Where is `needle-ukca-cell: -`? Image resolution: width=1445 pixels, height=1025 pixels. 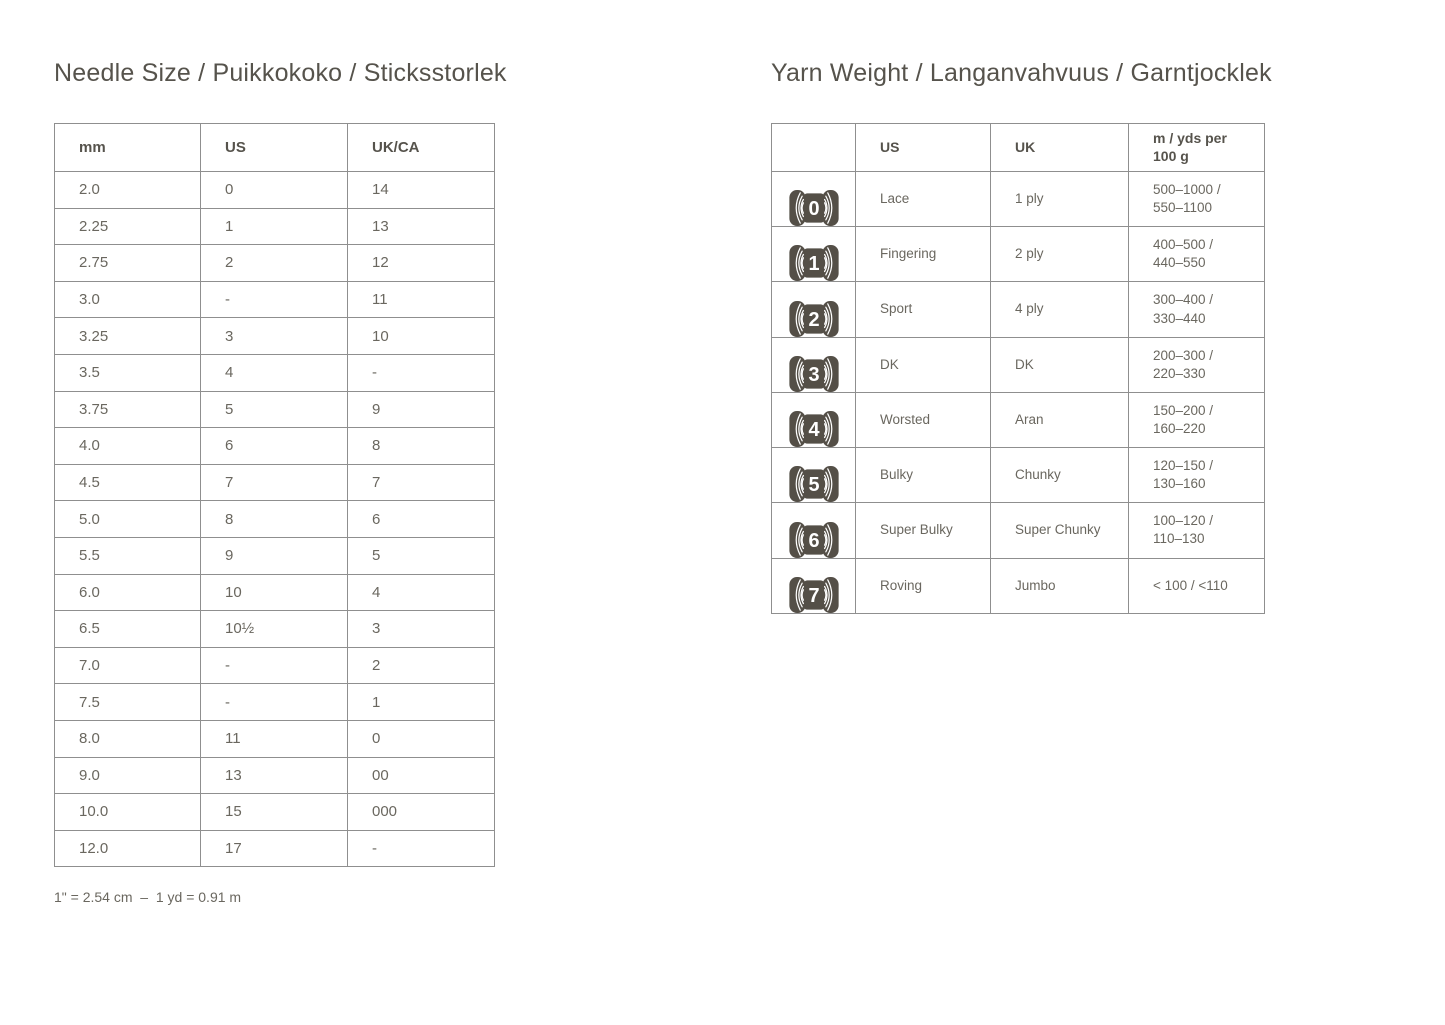
needle-ukca-cell: - is located at coordinates (421, 372).